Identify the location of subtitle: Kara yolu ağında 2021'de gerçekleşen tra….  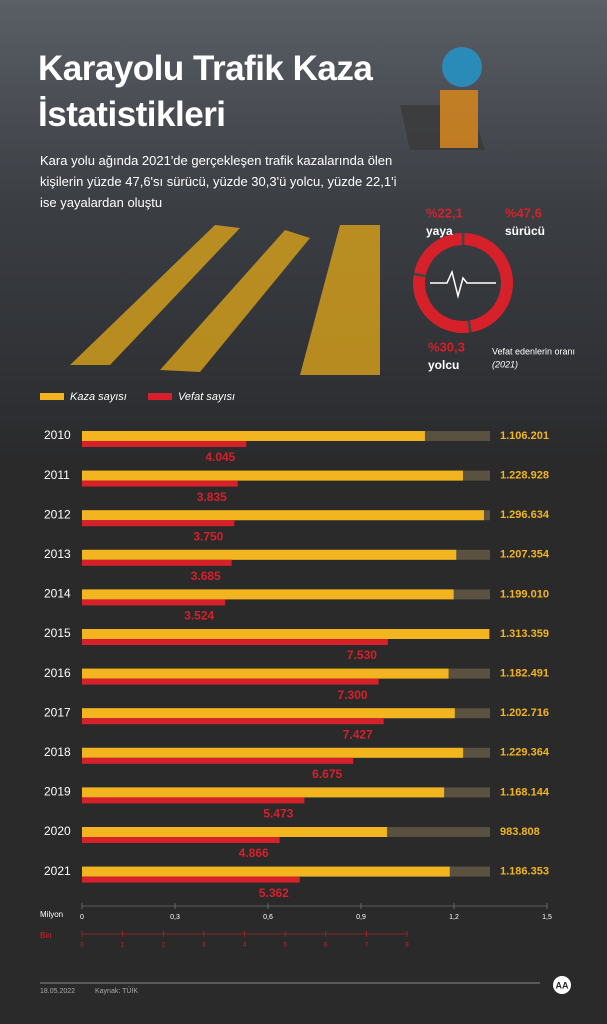
(218, 181).